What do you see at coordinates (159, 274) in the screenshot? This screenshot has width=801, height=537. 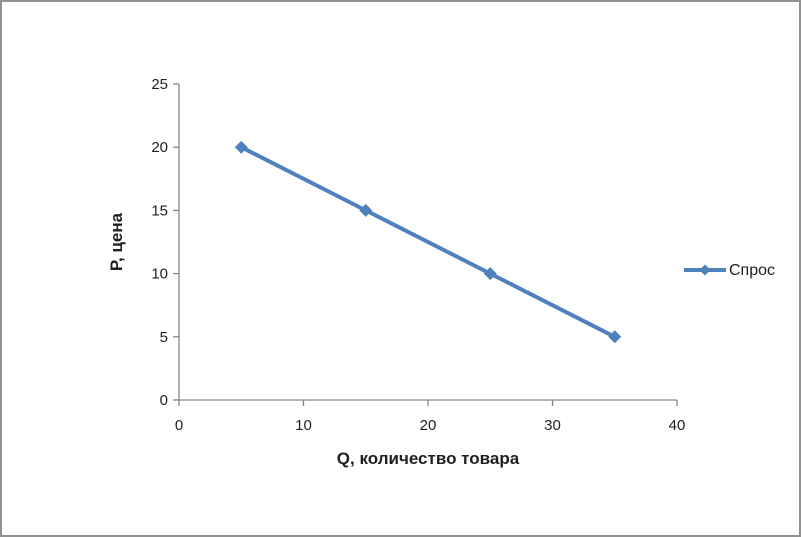 I see `y-tick-label: 10` at bounding box center [159, 274].